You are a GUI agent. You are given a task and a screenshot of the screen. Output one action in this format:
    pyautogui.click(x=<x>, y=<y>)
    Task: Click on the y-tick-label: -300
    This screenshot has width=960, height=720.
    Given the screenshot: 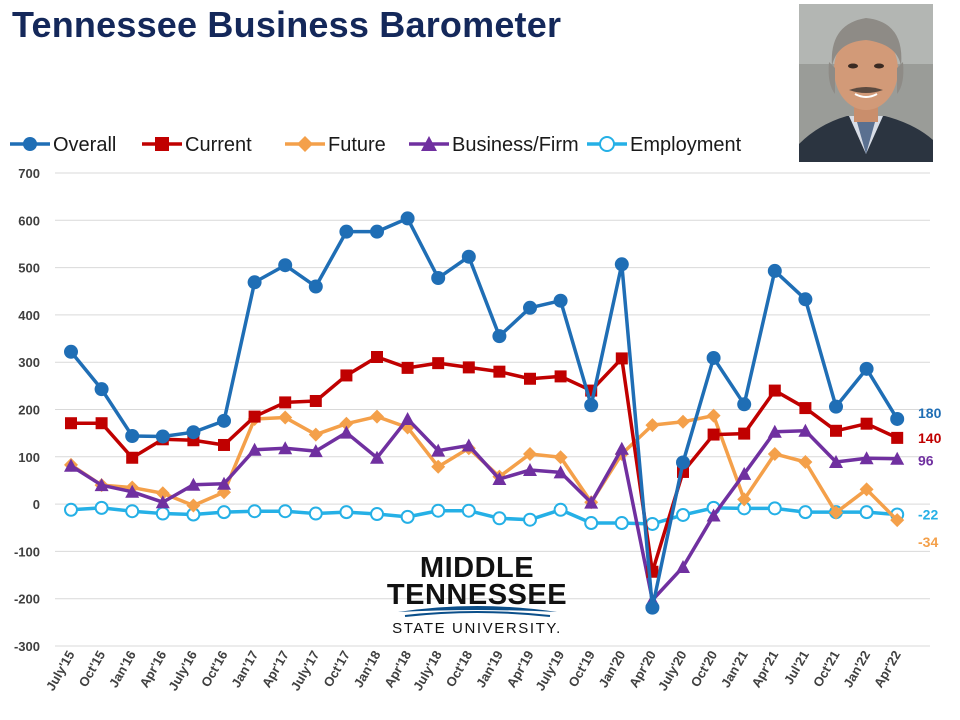 What is the action you would take?
    pyautogui.click(x=27, y=646)
    